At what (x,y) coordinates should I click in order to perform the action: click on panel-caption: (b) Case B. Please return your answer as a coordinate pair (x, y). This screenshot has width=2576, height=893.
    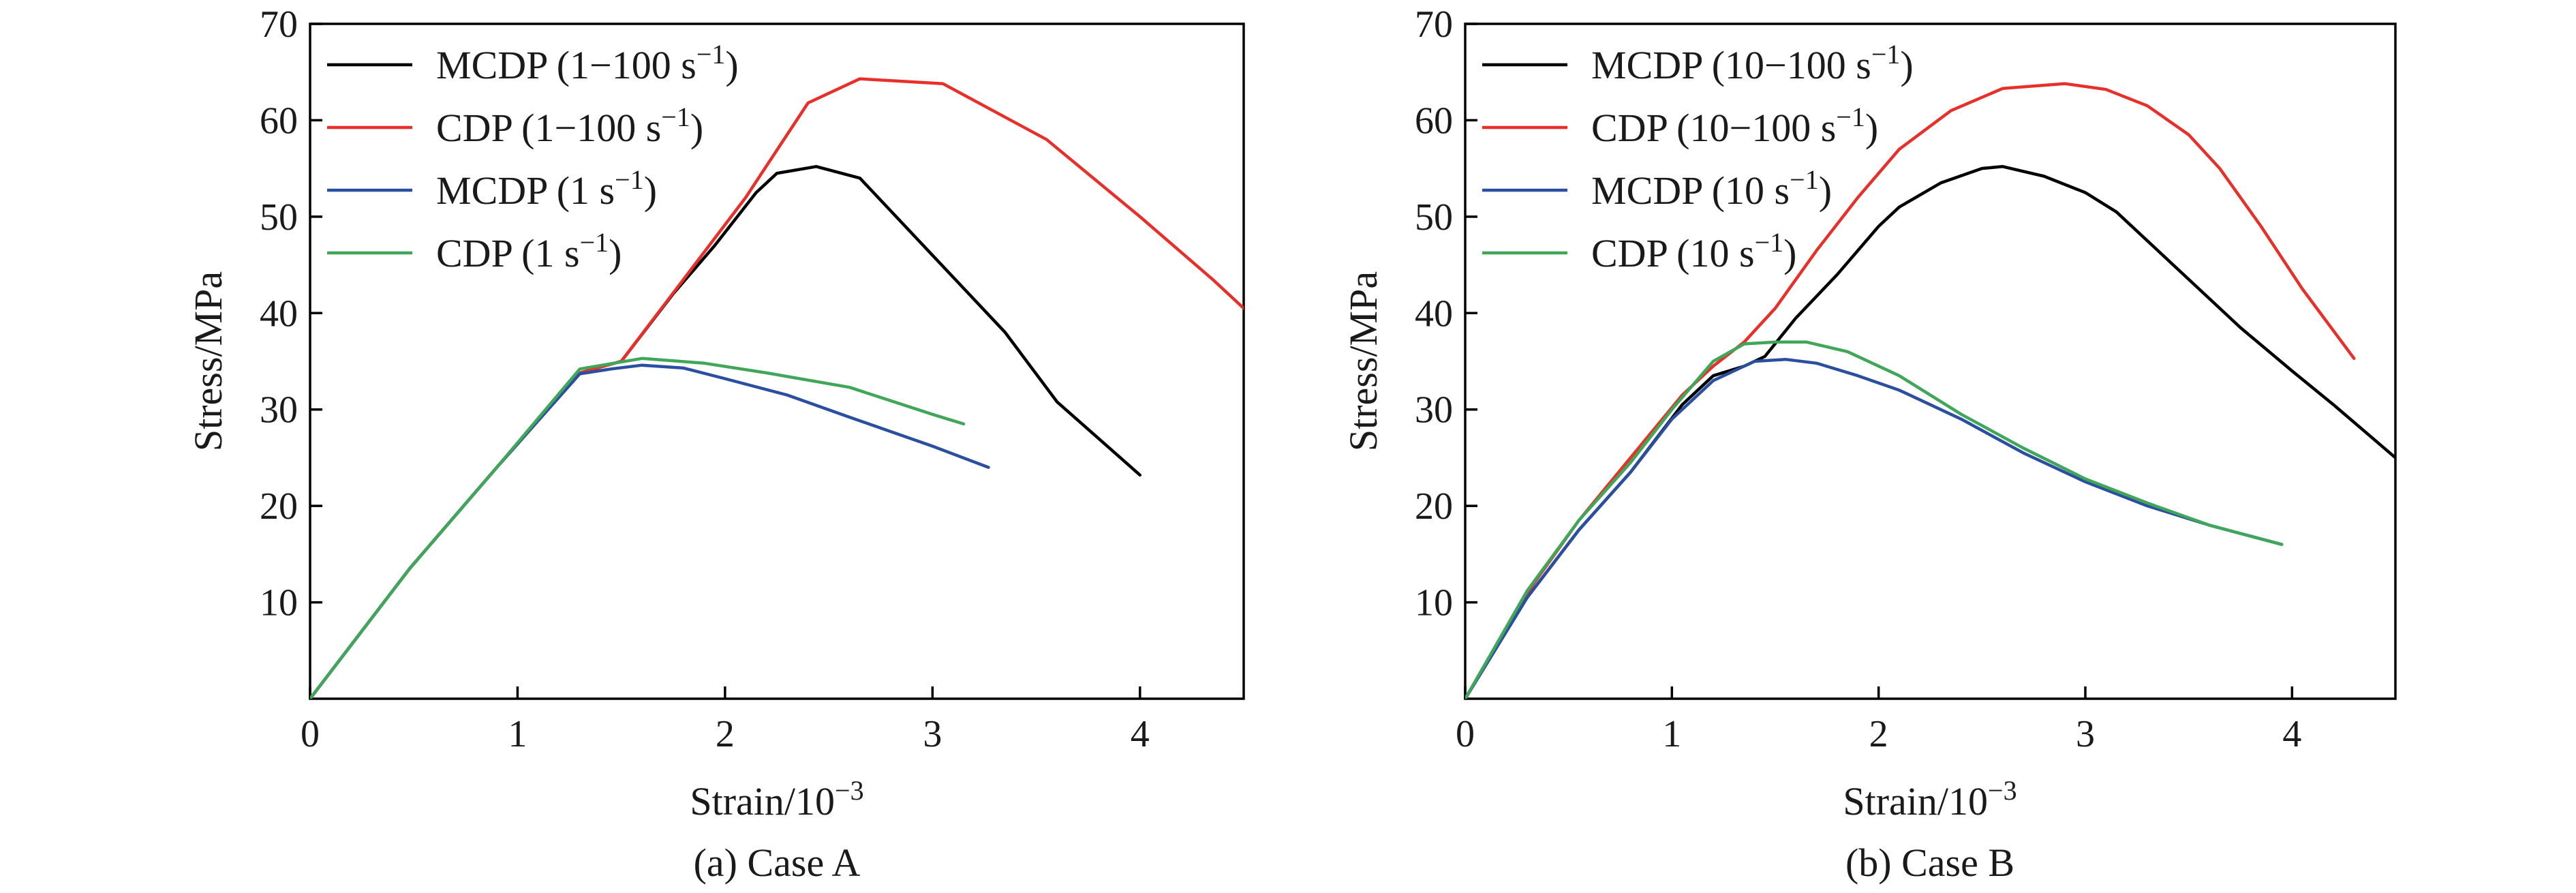
    Looking at the image, I should click on (1929, 863).